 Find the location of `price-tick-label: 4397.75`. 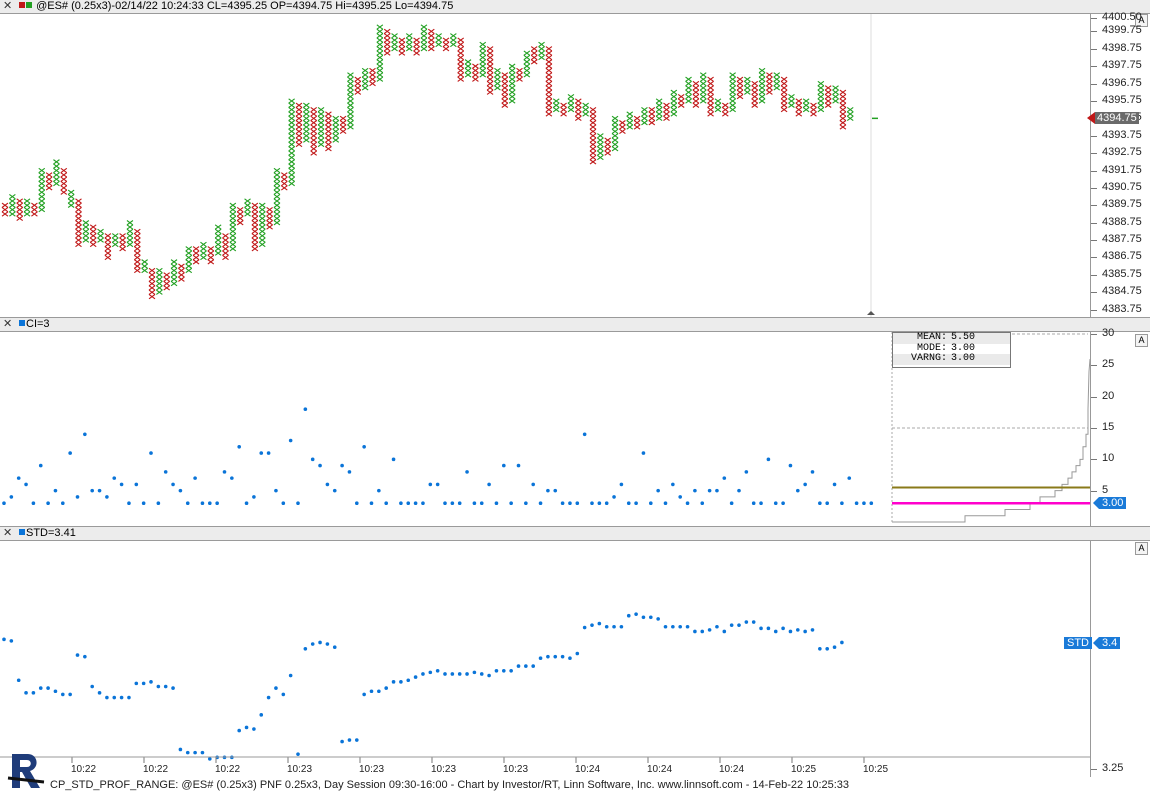

price-tick-label: 4397.75 is located at coordinates (1122, 65).